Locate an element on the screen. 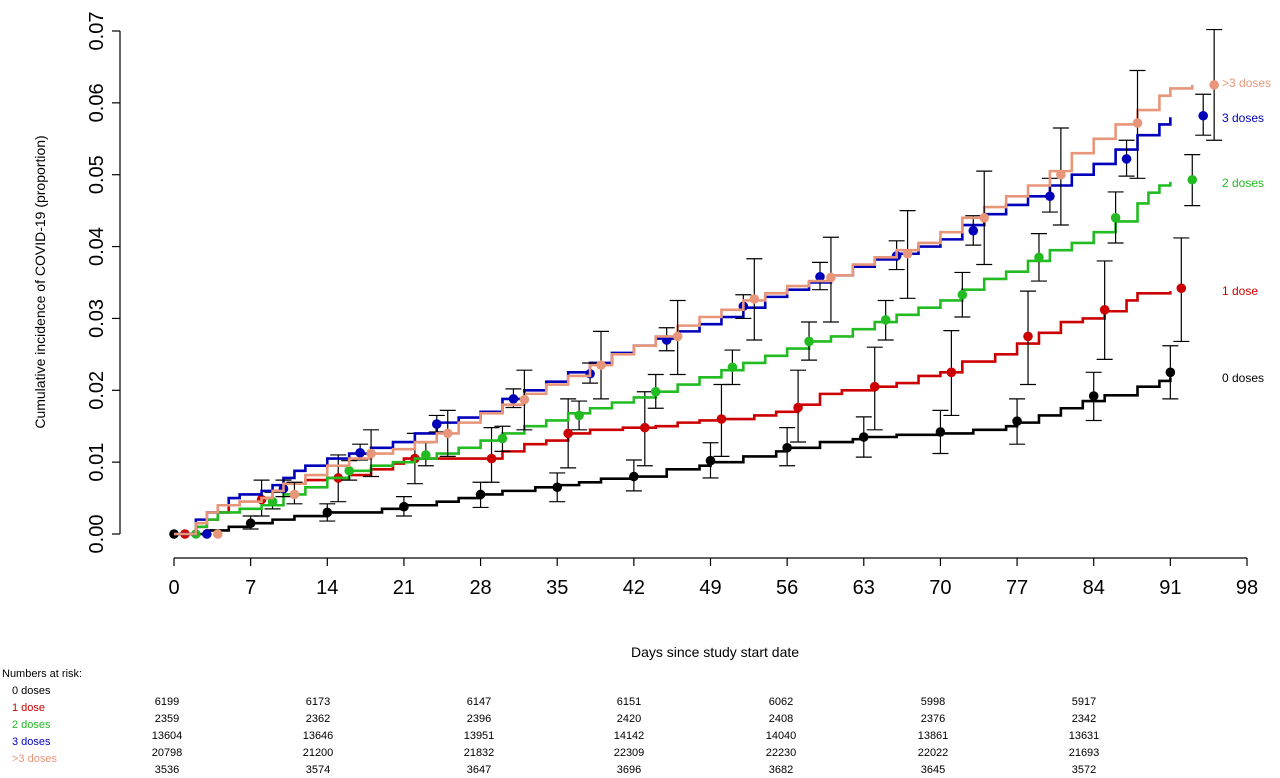 The width and height of the screenshot is (1280, 778). end-labels: 0 doses 1 dose 2 doses 3 doses >3 doses is located at coordinates (1246, 230).